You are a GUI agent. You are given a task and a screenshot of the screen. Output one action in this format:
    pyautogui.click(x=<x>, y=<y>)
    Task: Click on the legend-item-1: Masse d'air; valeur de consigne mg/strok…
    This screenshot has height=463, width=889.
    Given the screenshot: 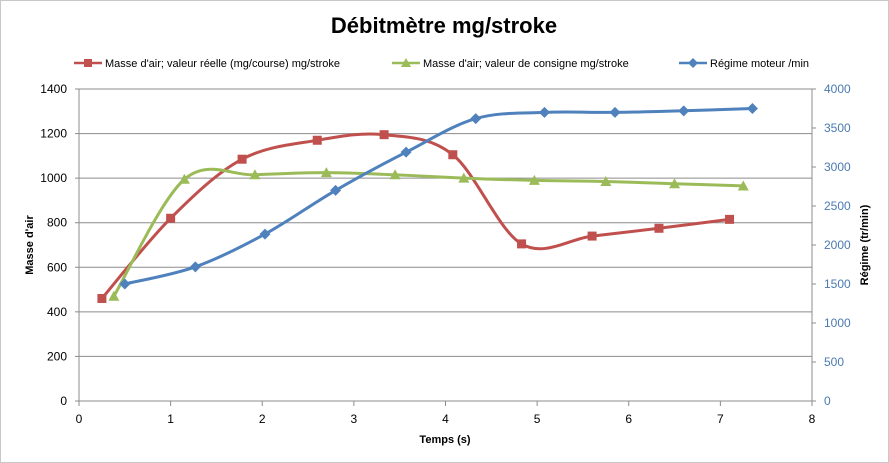 What is the action you would take?
    pyautogui.click(x=510, y=64)
    